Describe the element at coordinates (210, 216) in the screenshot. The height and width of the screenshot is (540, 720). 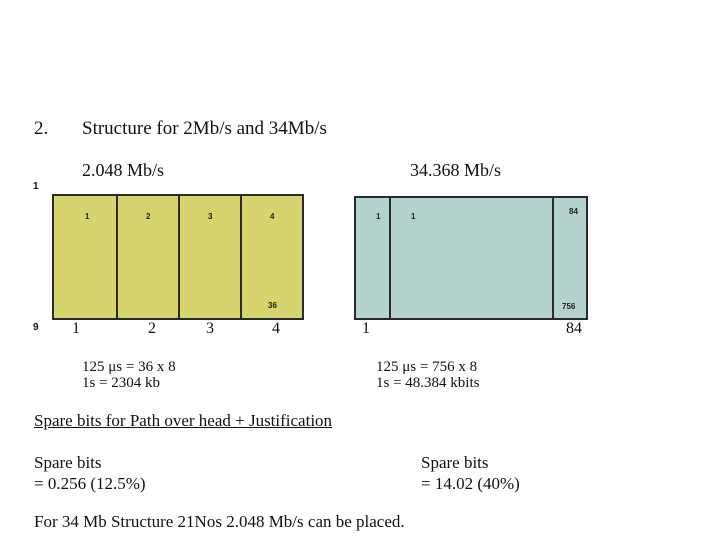
I see `column-label-3: 3` at that location.